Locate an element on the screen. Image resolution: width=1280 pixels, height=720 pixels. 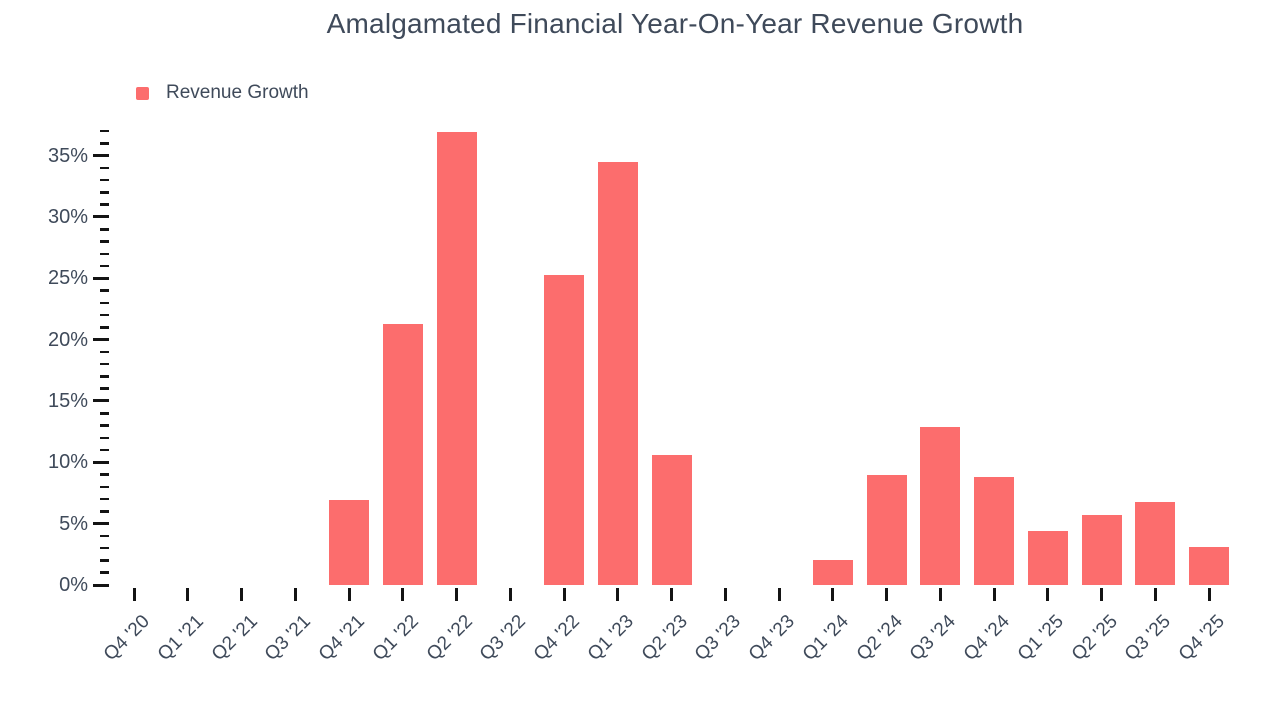
y-axis-label: 25% is located at coordinates (67, 278).